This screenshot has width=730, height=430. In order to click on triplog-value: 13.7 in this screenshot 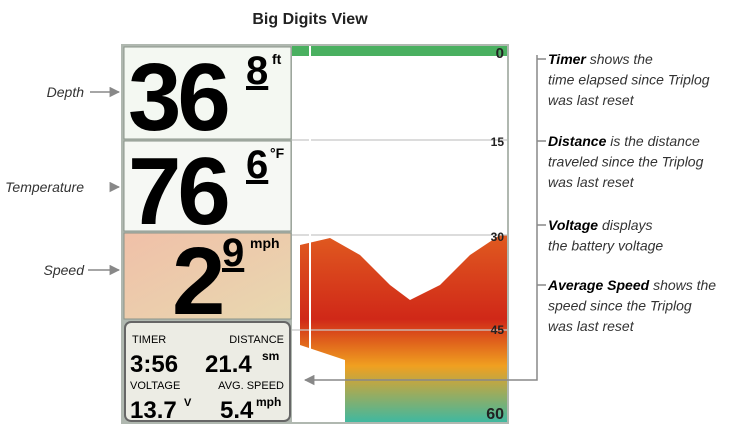, I will do `click(153, 410)`.